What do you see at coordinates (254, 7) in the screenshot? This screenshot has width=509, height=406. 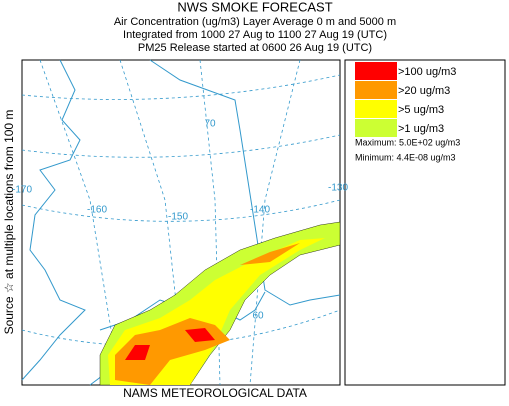 I see `title: NWS SMOKE FORECAST` at bounding box center [254, 7].